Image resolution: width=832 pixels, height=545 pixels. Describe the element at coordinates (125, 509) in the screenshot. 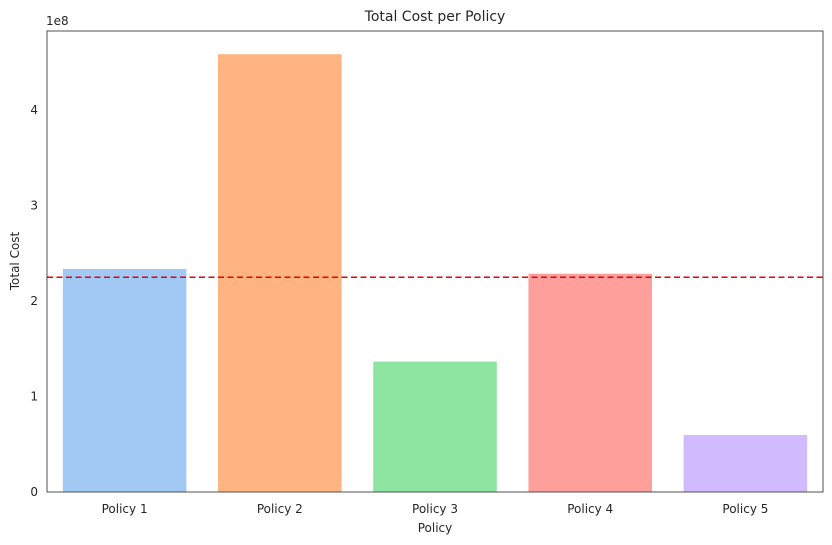

I see `x-tick-label: Policy 1` at that location.